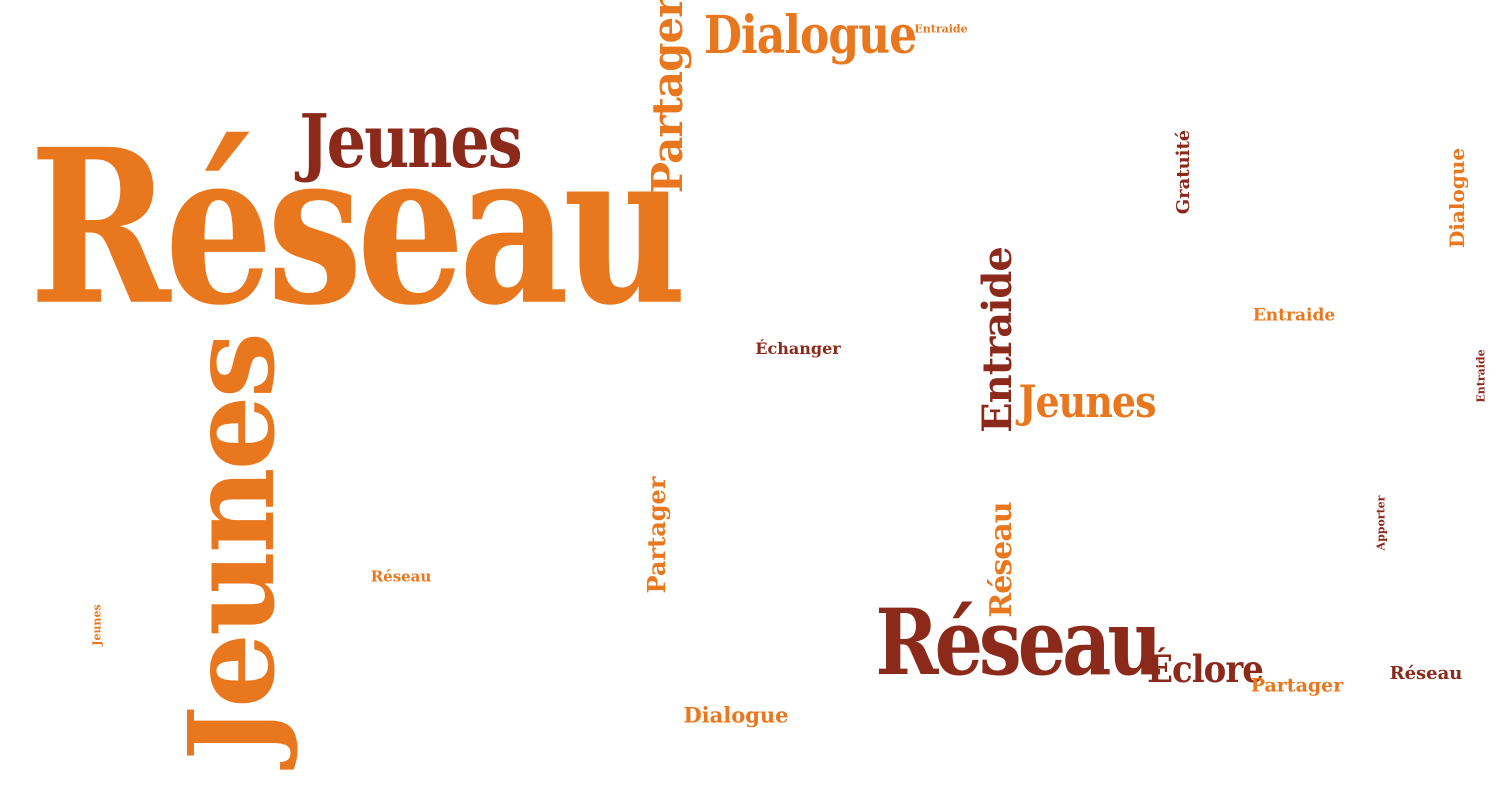 The height and width of the screenshot is (785, 1500). What do you see at coordinates (997, 340) in the screenshot?
I see `word-entraide-vertical: Entraide` at bounding box center [997, 340].